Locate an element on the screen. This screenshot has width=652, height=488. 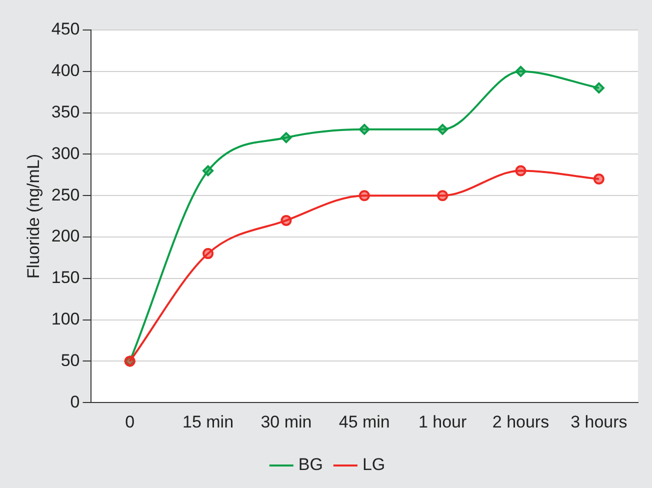
y-axis-title: Fluoride (ng/mL) is located at coordinates (33, 216).